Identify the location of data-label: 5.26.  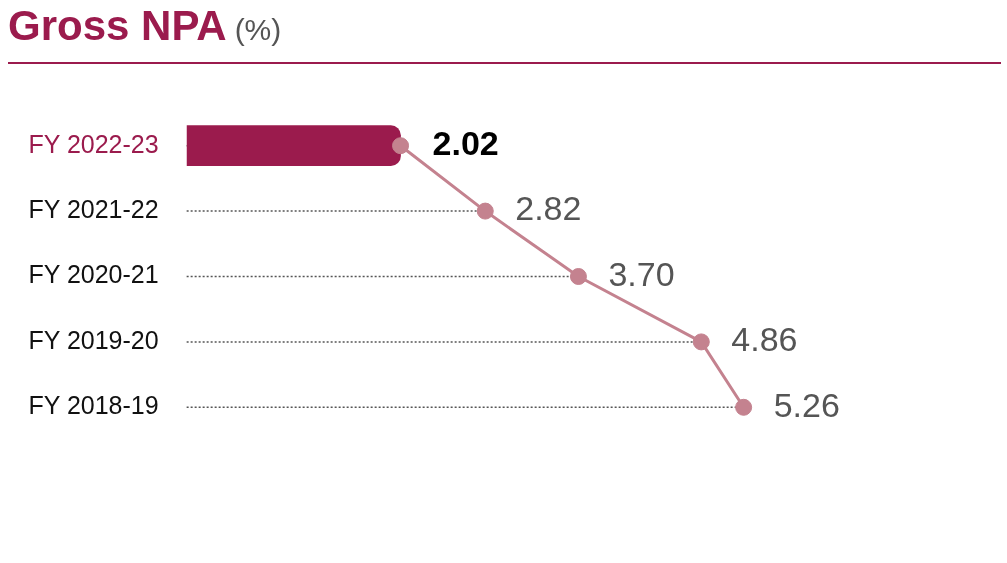
(806, 404).